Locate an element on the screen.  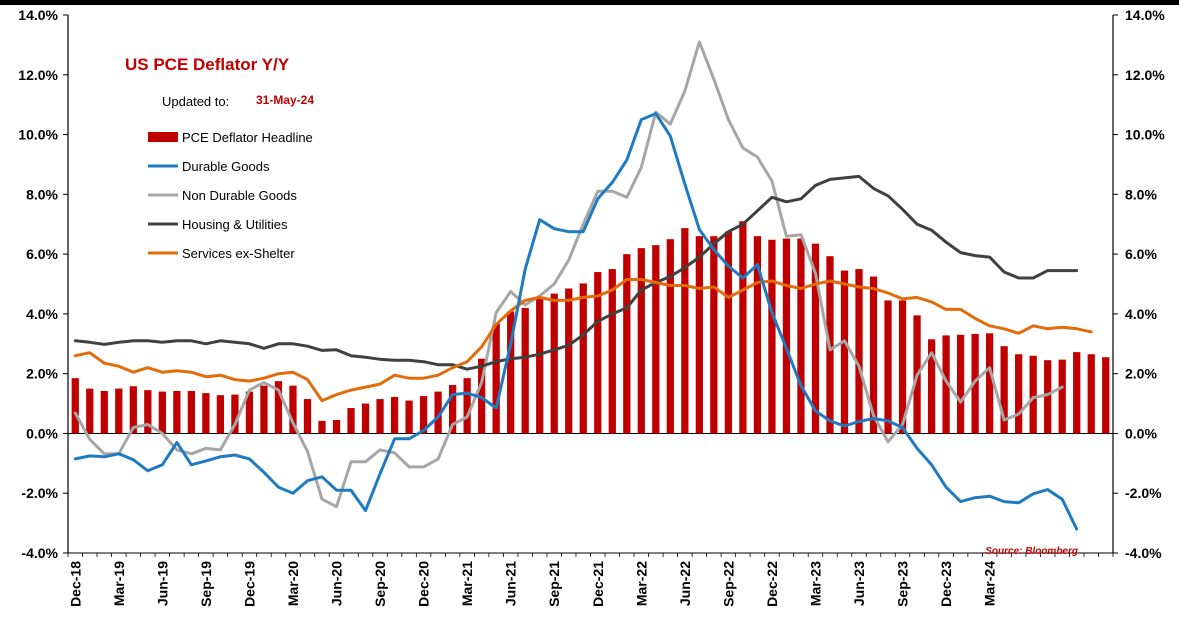
source-note: Source: Bloomberg is located at coordinates (1031, 551).